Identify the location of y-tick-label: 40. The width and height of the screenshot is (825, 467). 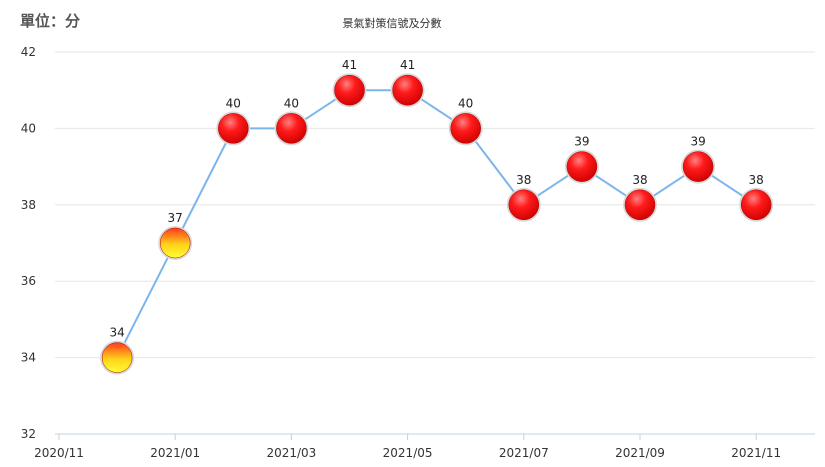
(28, 128).